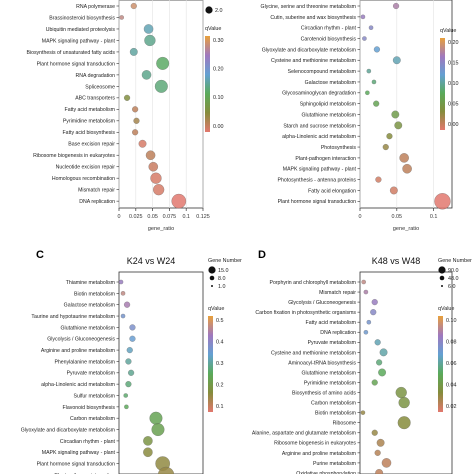 This screenshot has width=474, height=474. What do you see at coordinates (453, 271) in the screenshot?
I see `size-legend-label: 90.0` at bounding box center [453, 271].